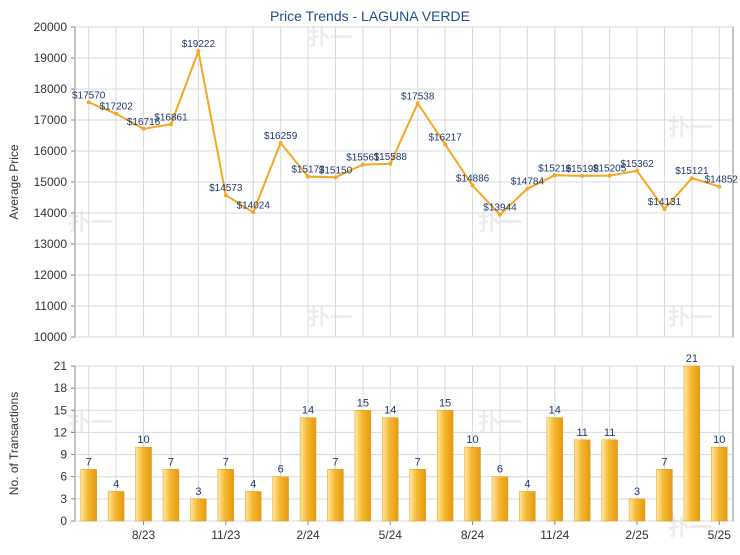 This screenshot has height=555, width=740. I want to click on transactions-ytick-label: 18, so click(61, 388).